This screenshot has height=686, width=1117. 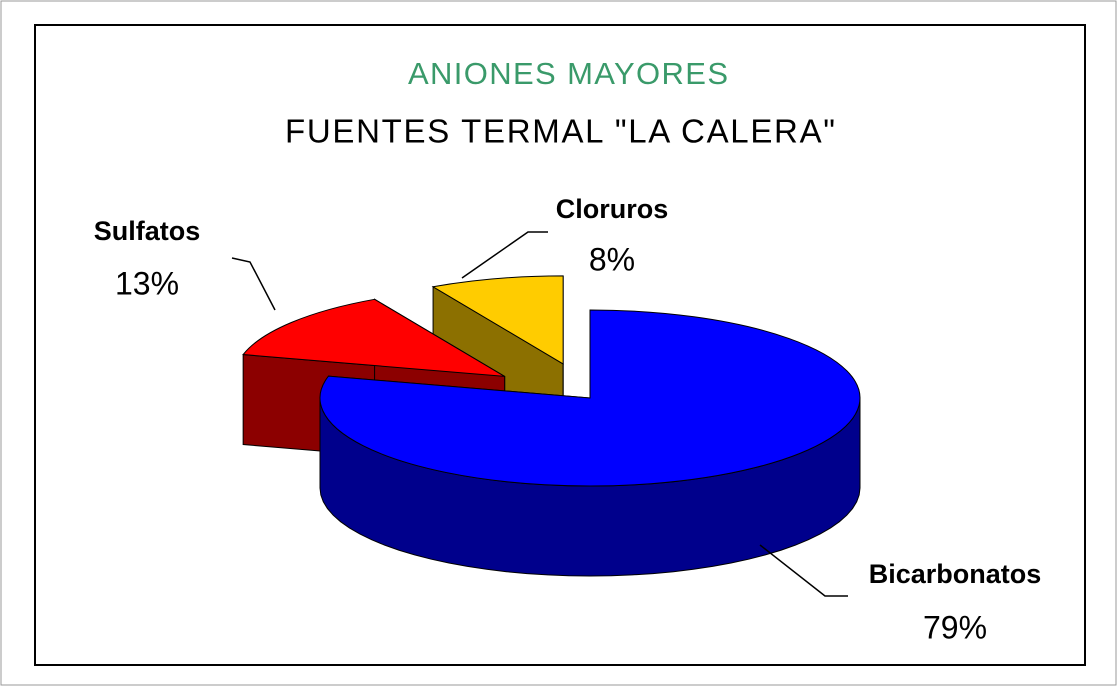 I want to click on slice-label: Sulfatos, so click(x=147, y=231).